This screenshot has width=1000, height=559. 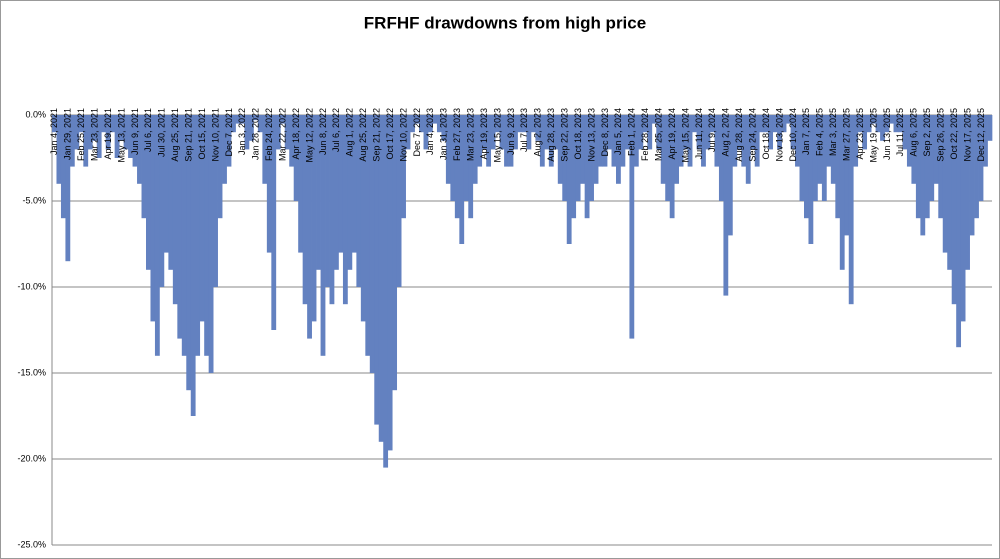 What do you see at coordinates (323, 131) in the screenshot?
I see `x-tick-label: Jun 8, 2022` at bounding box center [323, 131].